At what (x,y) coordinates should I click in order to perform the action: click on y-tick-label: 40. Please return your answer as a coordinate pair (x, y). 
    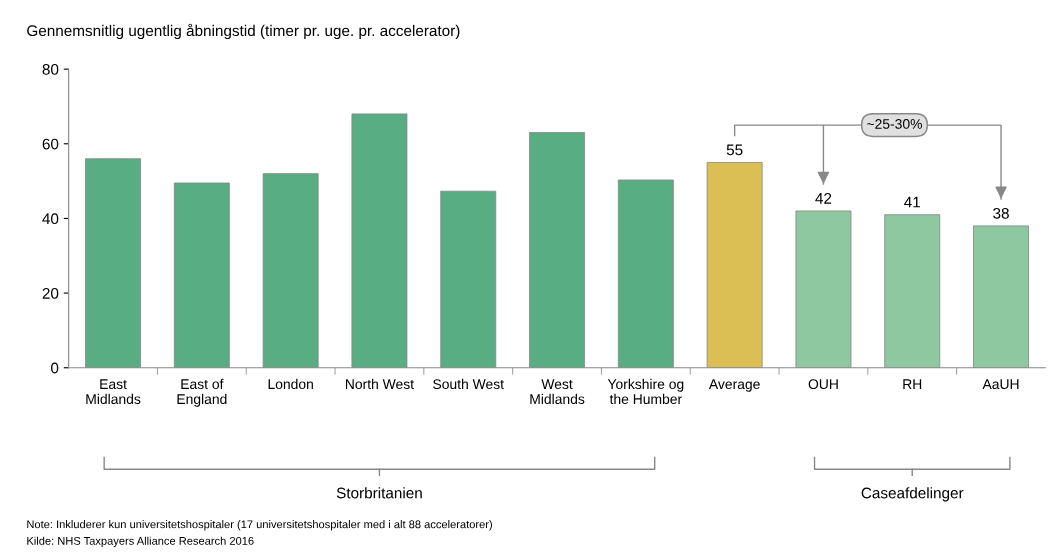
    Looking at the image, I should click on (50, 219).